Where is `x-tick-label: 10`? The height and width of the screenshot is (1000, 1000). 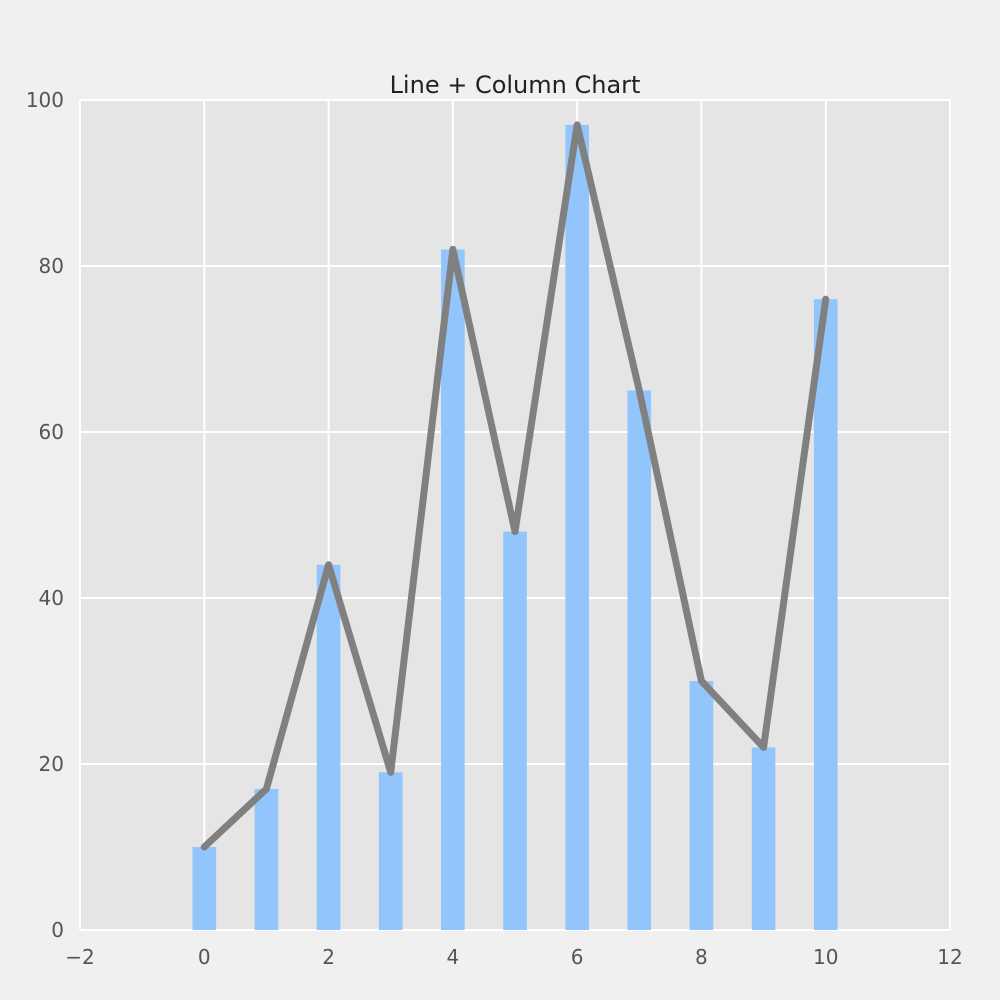 x-tick-label: 10 is located at coordinates (825, 957).